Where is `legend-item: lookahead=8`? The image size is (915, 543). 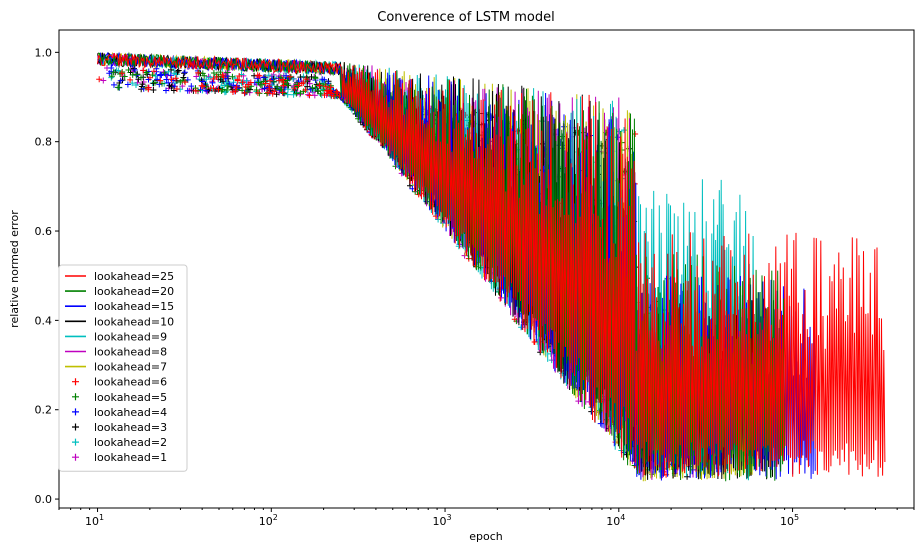 legend-item: lookahead=8 is located at coordinates (116, 352).